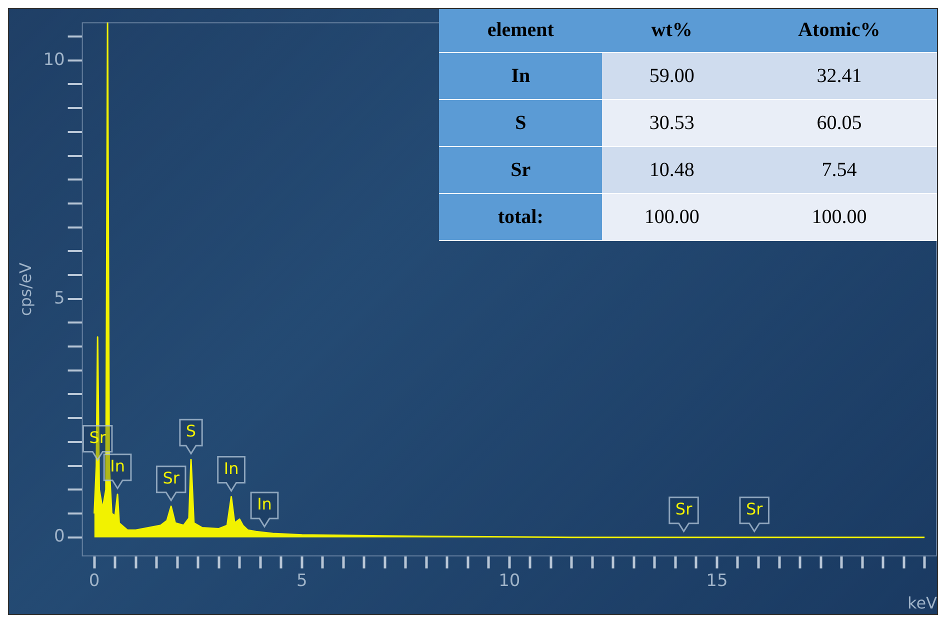  What do you see at coordinates (54, 60) in the screenshot?
I see `y-tick-label: 10` at bounding box center [54, 60].